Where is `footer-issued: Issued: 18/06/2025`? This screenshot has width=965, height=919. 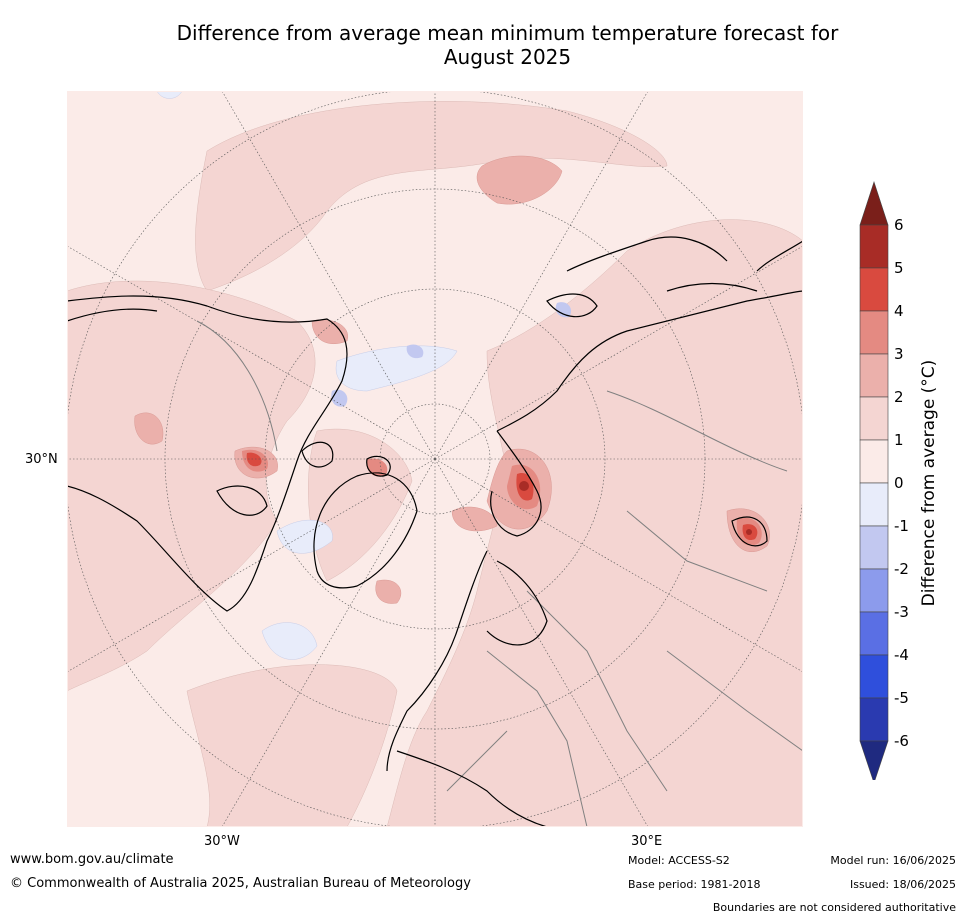 footer-issued: Issued: 18/06/2025 is located at coordinates (902, 884).